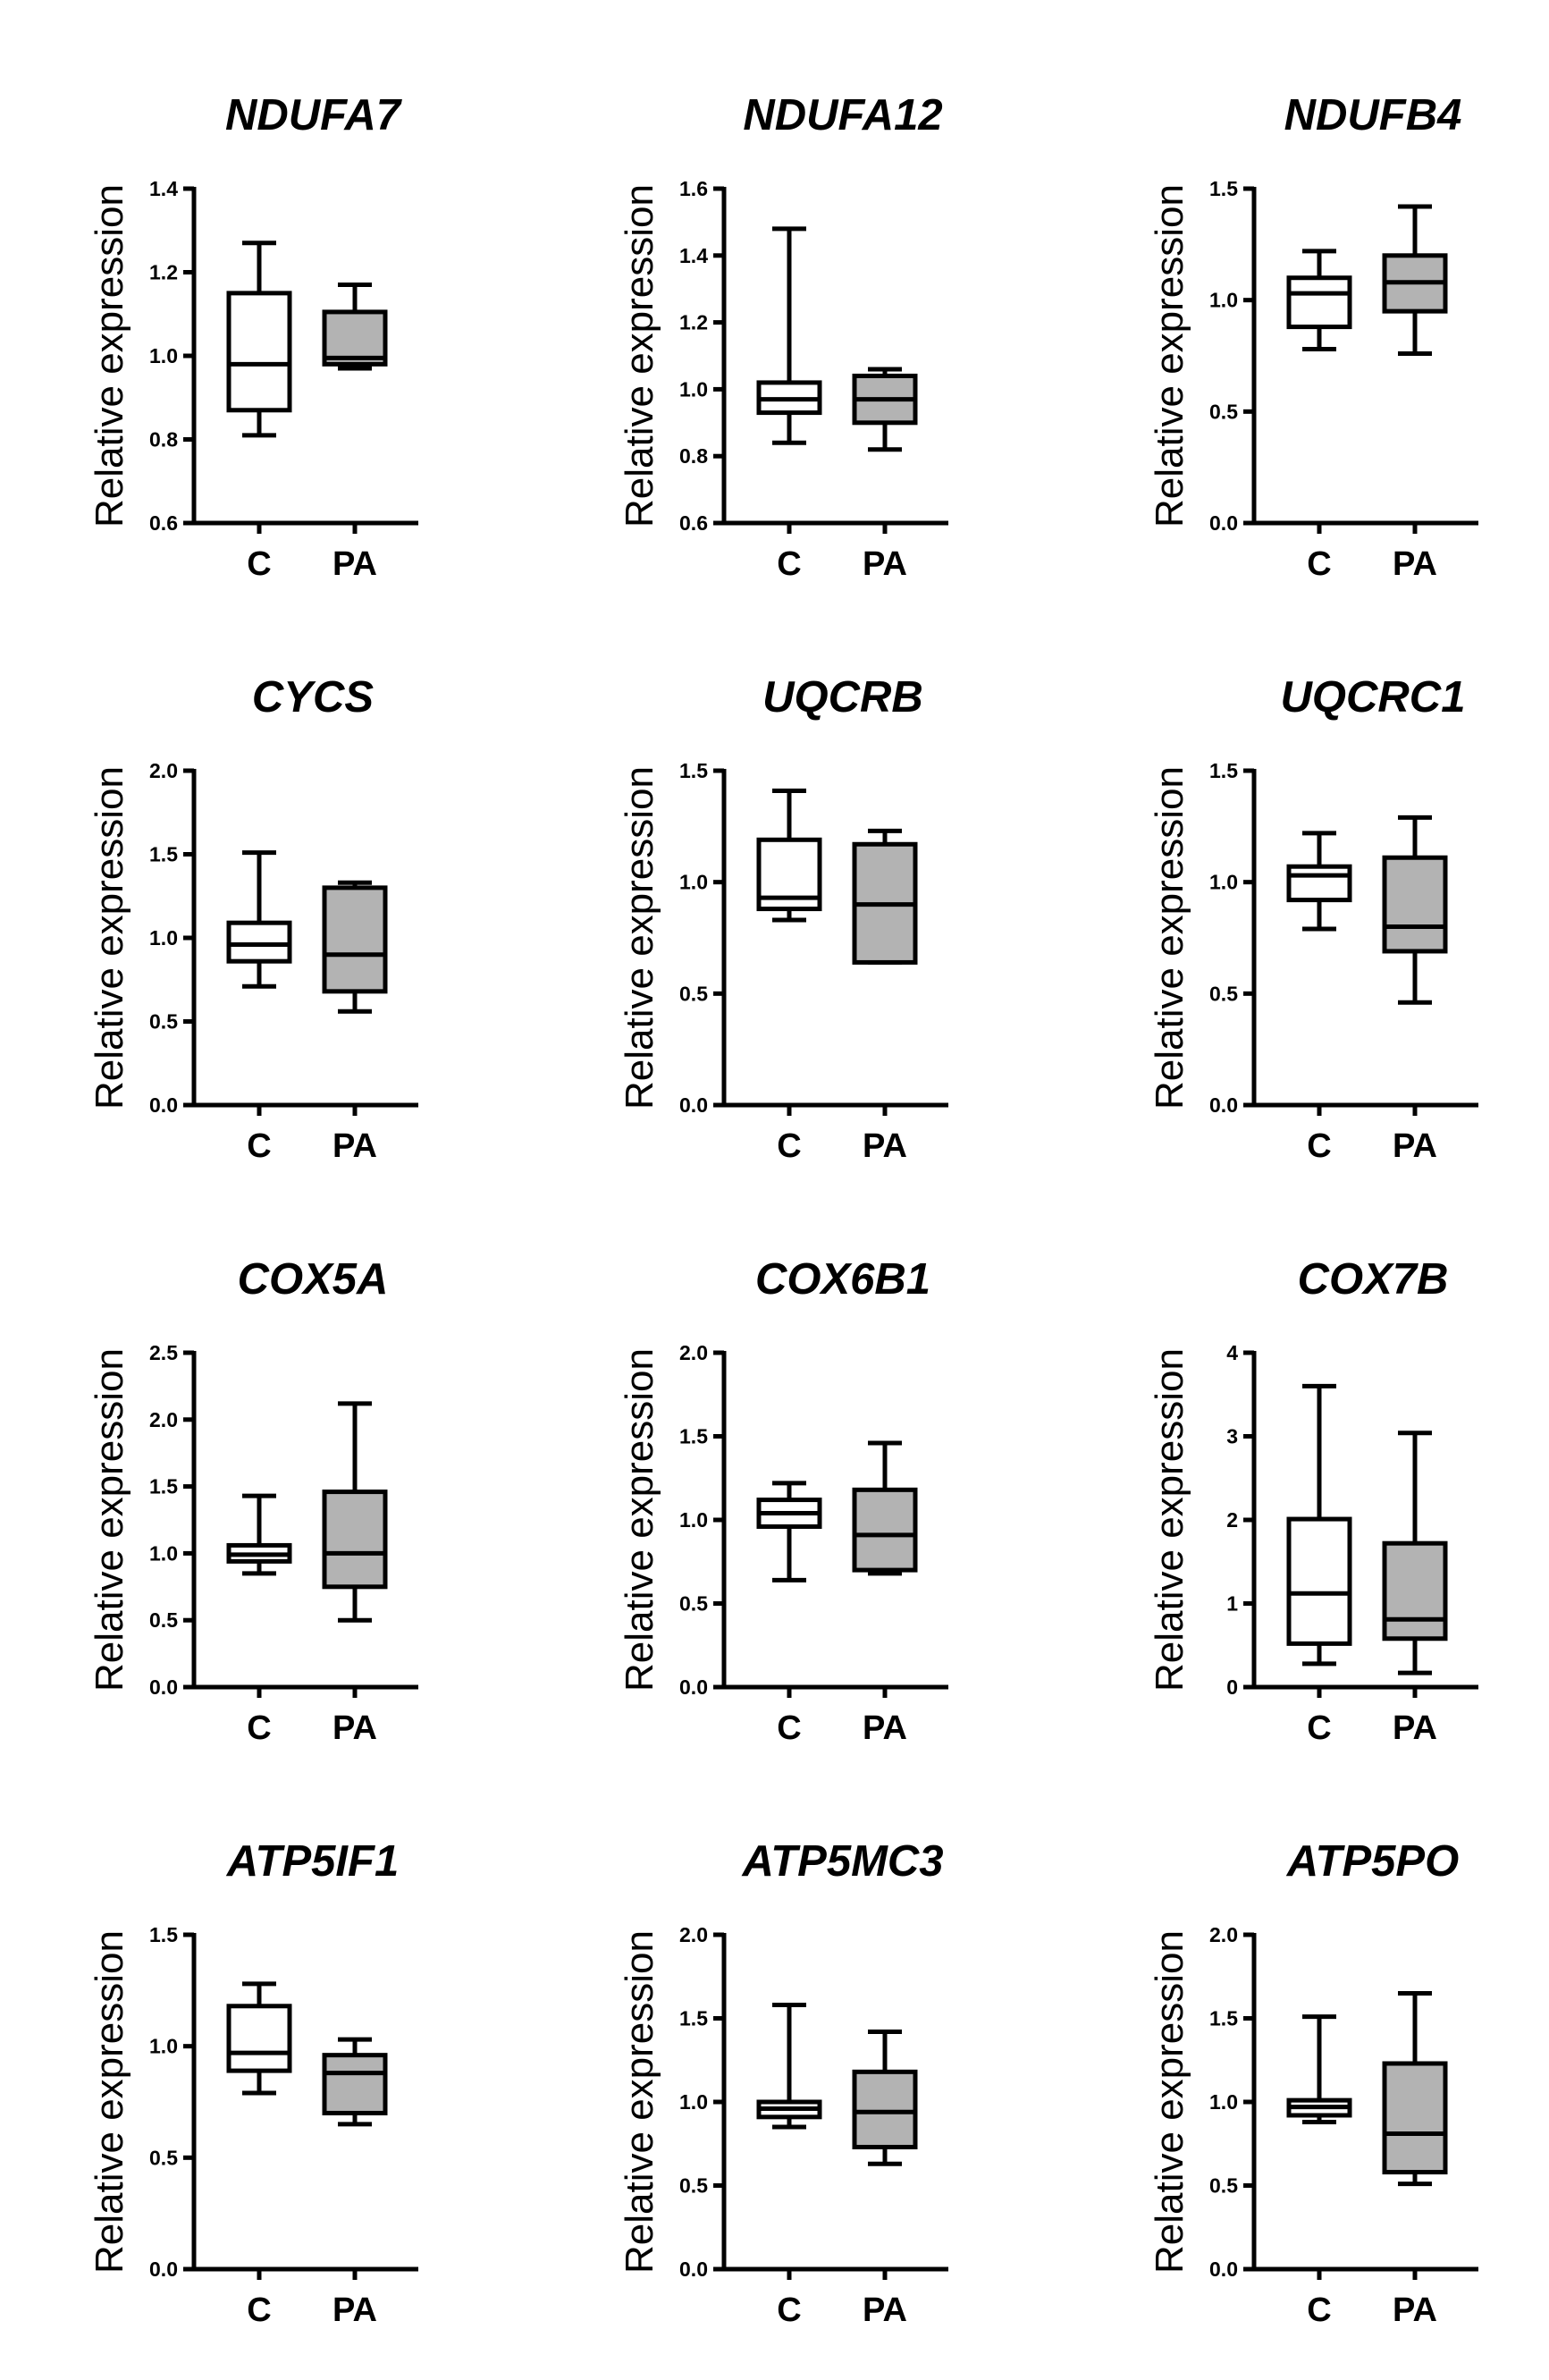  What do you see at coordinates (1232, 1687) in the screenshot?
I see `y-tick-label: 0` at bounding box center [1232, 1687].